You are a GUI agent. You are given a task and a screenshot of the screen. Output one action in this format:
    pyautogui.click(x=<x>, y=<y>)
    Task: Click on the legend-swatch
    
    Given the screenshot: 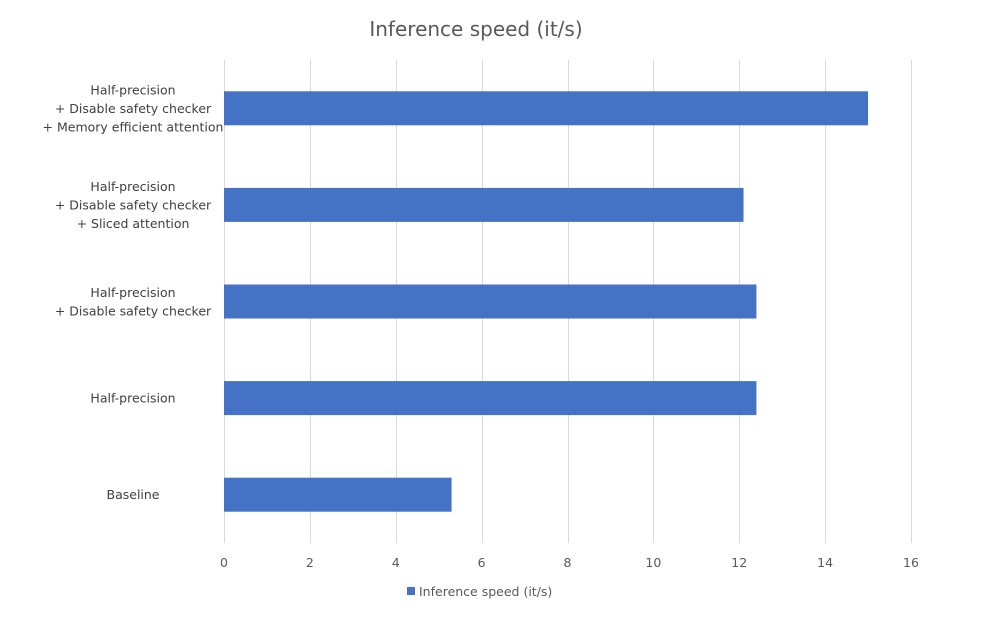 What is the action you would take?
    pyautogui.click(x=411, y=591)
    